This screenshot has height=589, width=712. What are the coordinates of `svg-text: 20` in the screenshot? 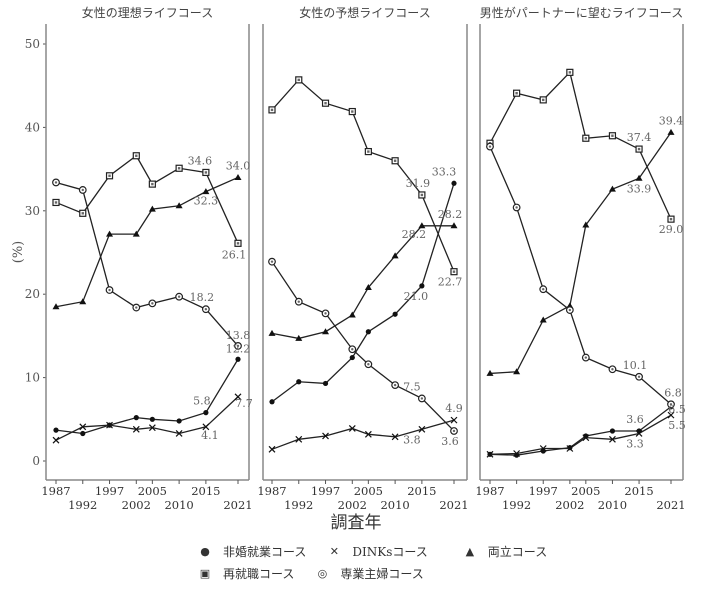 It's located at (32, 294).